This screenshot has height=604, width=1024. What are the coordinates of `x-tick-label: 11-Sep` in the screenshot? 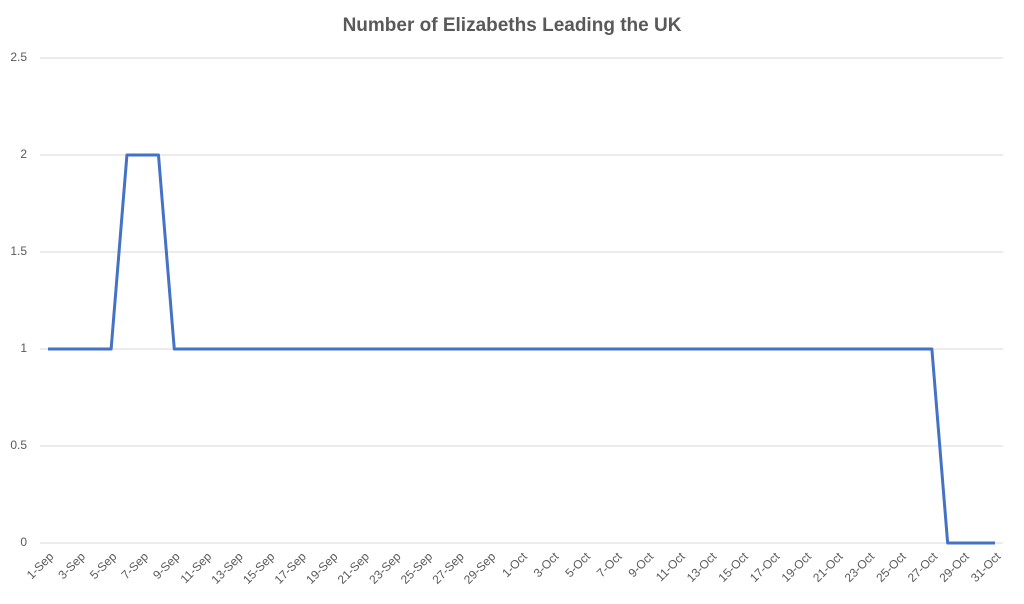 It's located at (196, 567).